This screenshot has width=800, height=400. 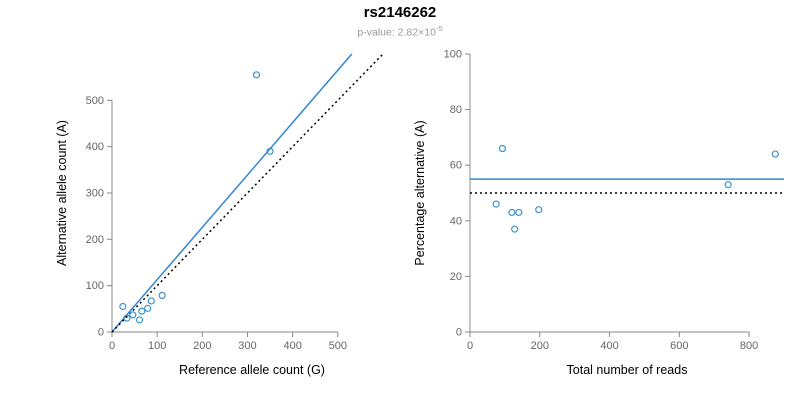 What do you see at coordinates (456, 221) in the screenshot?
I see `y-tick-label: 40` at bounding box center [456, 221].